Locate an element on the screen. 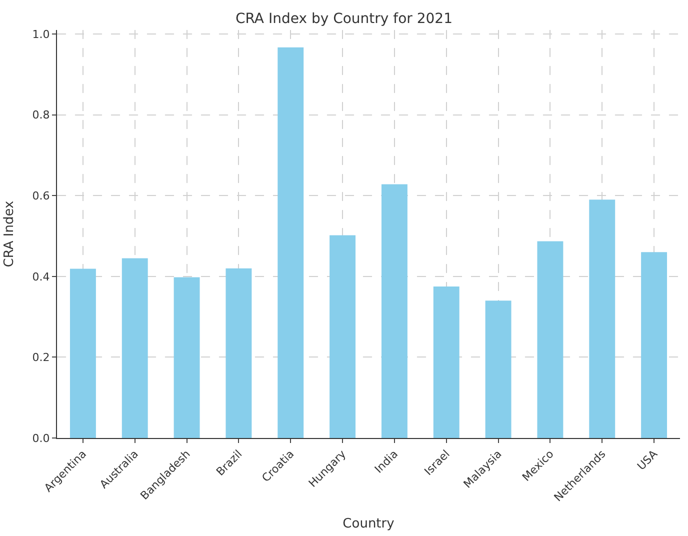 This screenshot has width=688, height=536. y-tick-label: 0.0 is located at coordinates (41, 438).